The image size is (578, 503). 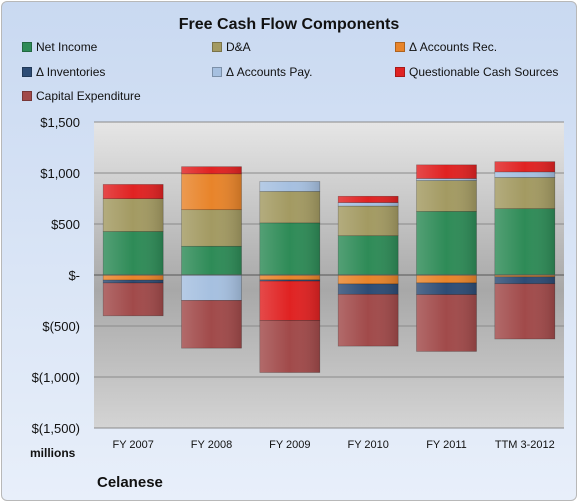 What do you see at coordinates (130, 482) in the screenshot?
I see `company-name: Celanese` at bounding box center [130, 482].